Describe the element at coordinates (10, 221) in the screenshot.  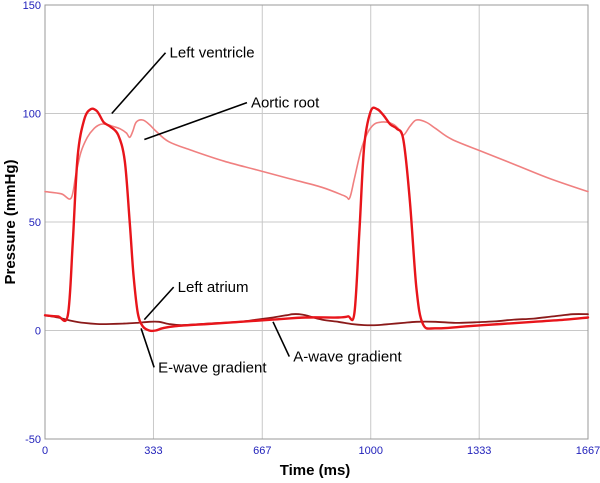
I see `y-axis-title: Pressure (mmHg)` at that location.